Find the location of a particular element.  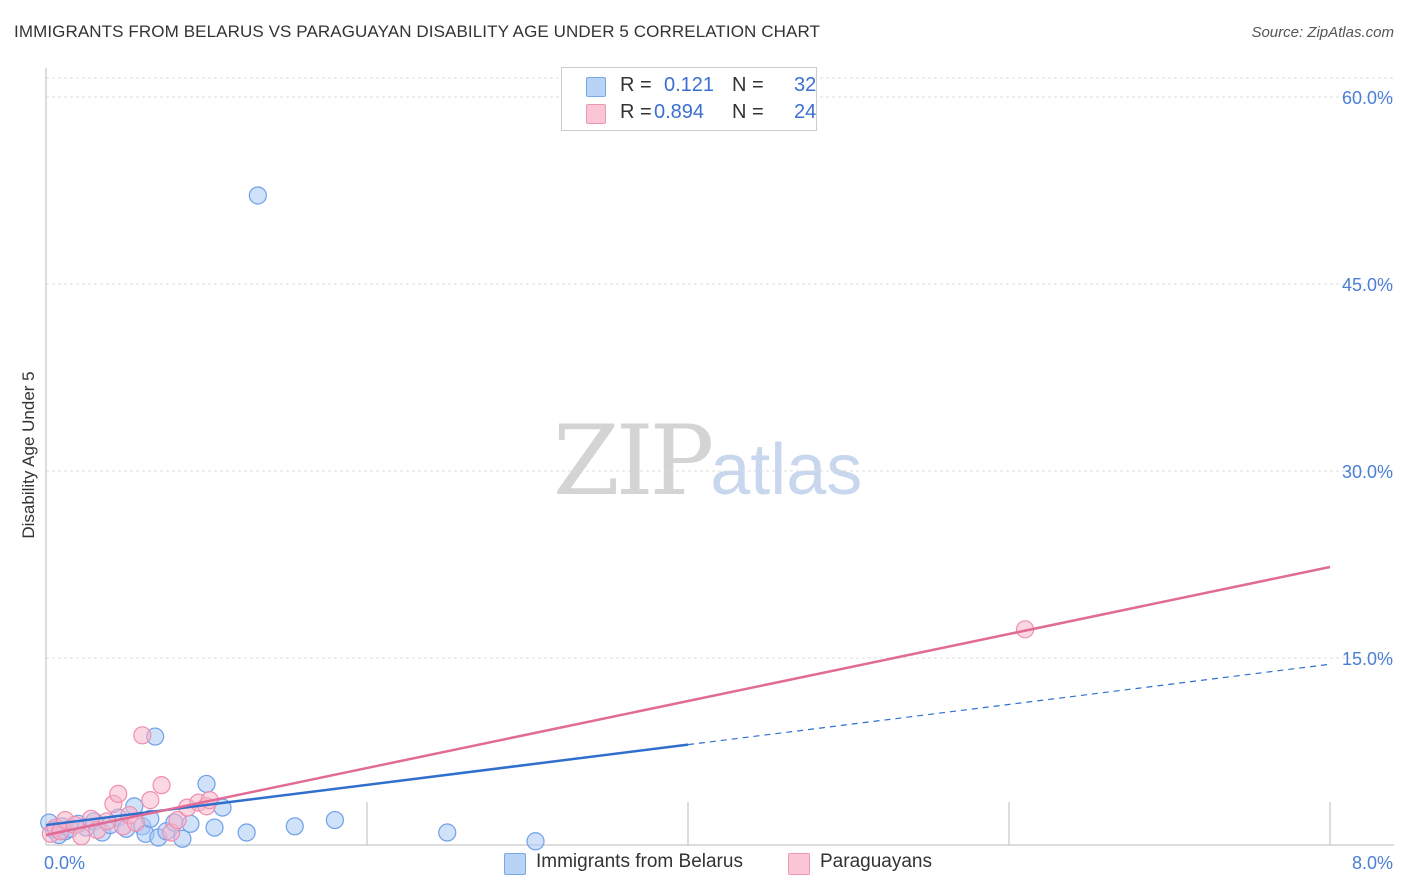

y-tick-label: 45.0% is located at coordinates (1367, 285).